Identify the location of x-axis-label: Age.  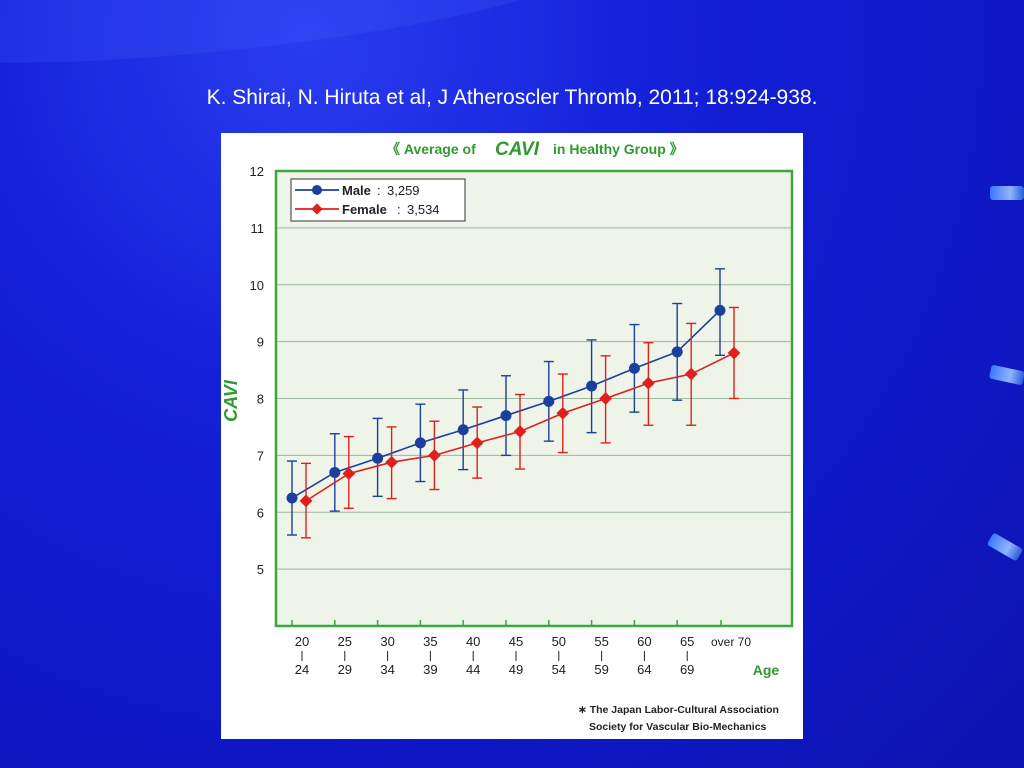
(766, 670).